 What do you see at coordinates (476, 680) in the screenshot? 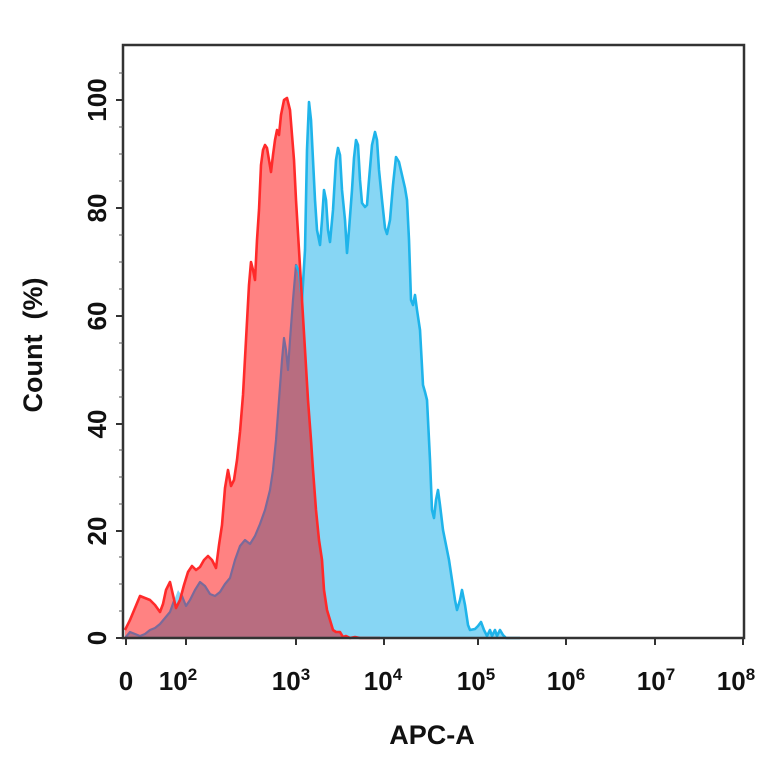
I see `x-label-1e5: 105` at bounding box center [476, 680].